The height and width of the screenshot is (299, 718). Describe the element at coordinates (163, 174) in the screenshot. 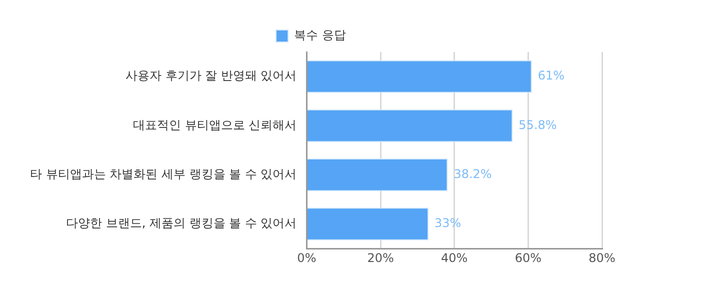

I see `y-tick-label: 타 뷰티앱과는 차별화된 세부 랭킹을 볼 수 있어서` at that location.